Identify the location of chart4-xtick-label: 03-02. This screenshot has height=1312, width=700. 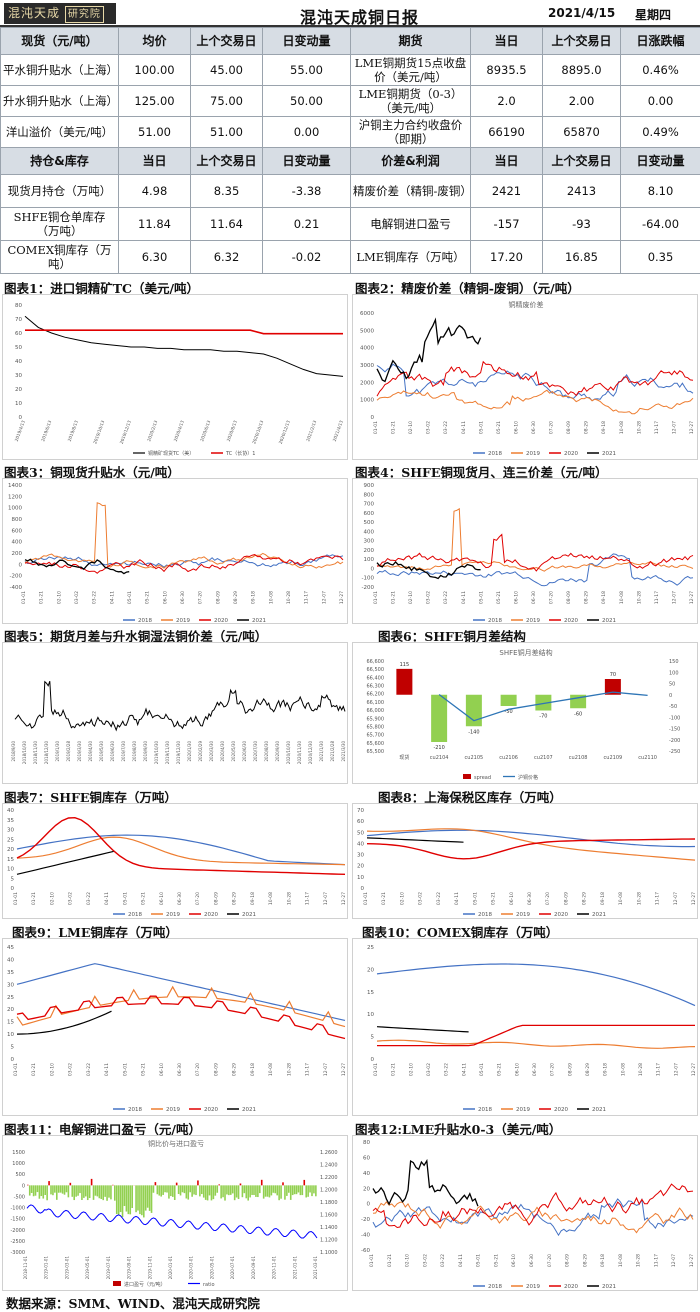
(429, 597).